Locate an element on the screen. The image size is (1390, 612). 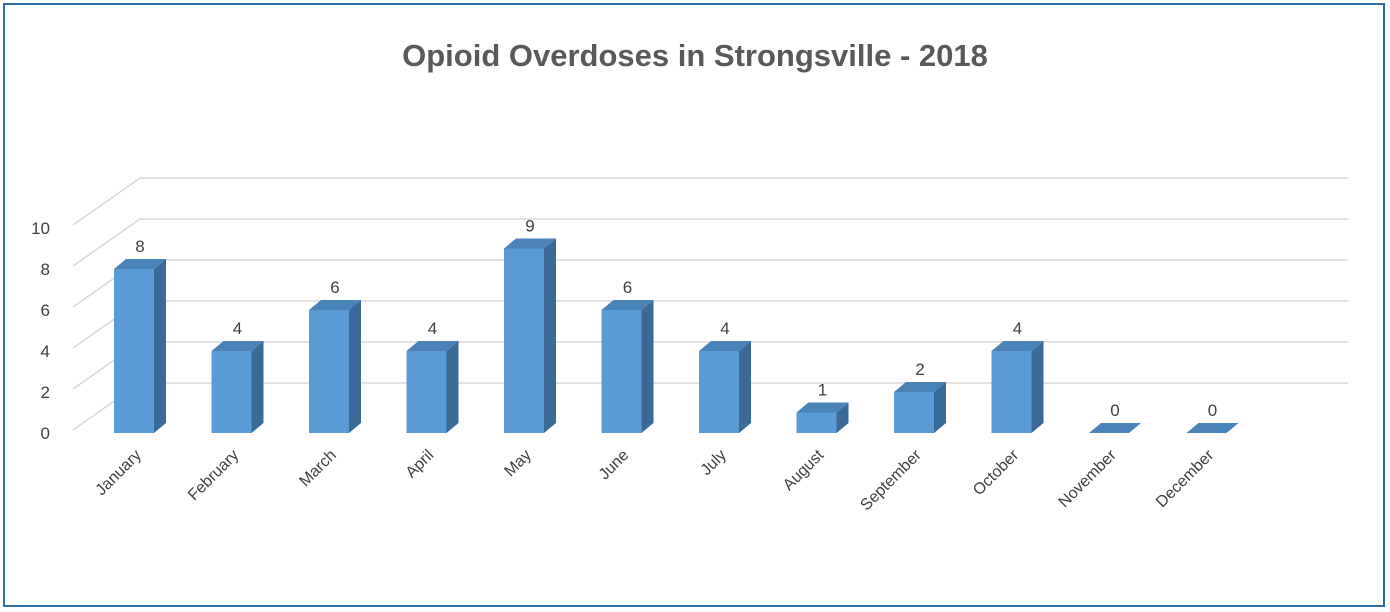
data-label: 2 is located at coordinates (919, 369).